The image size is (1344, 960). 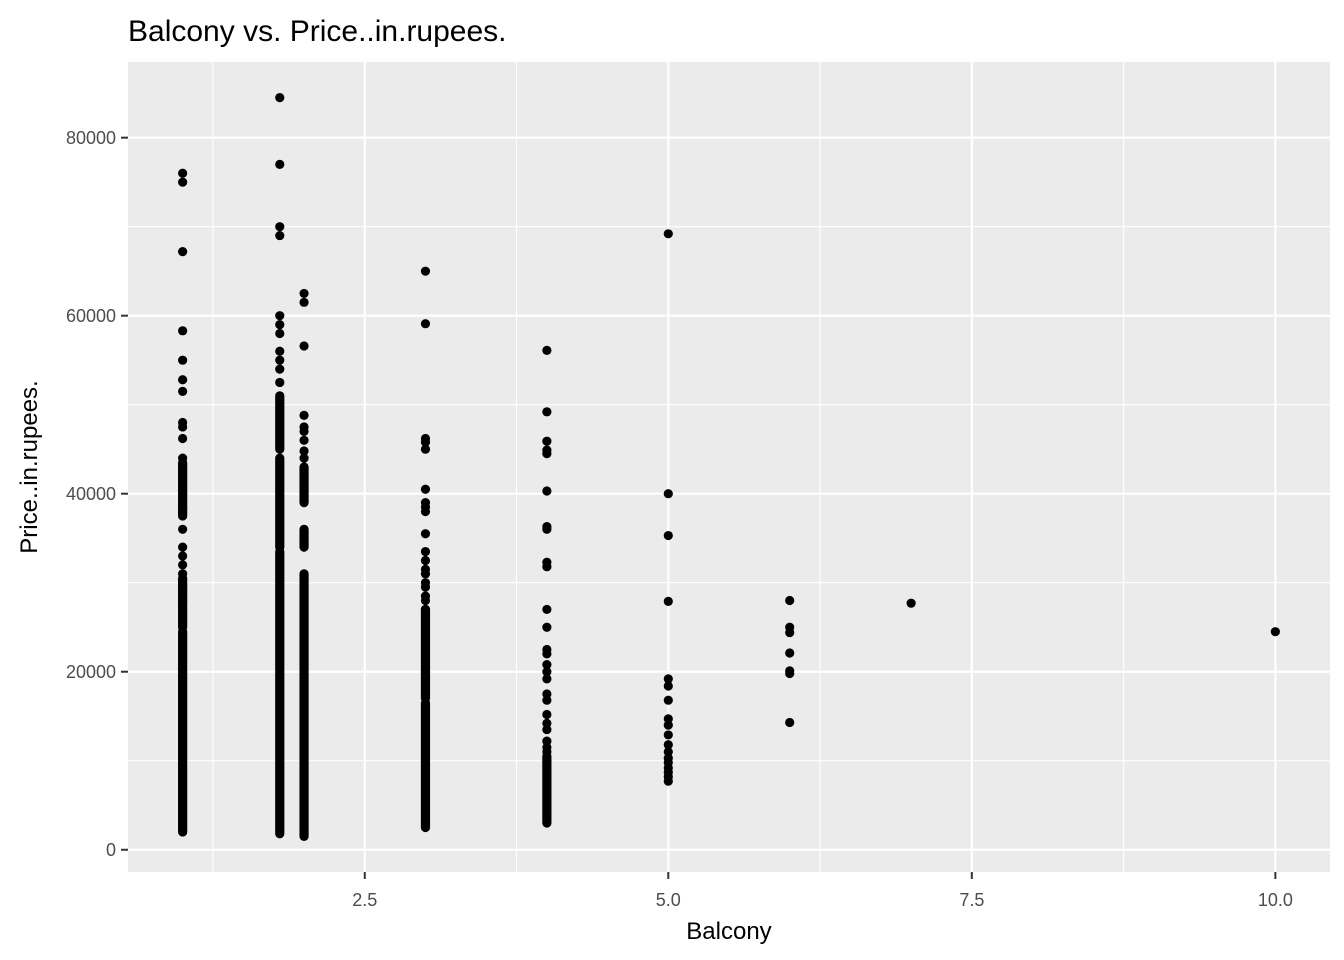 What do you see at coordinates (91, 138) in the screenshot?
I see `y-tick-label: 80000` at bounding box center [91, 138].